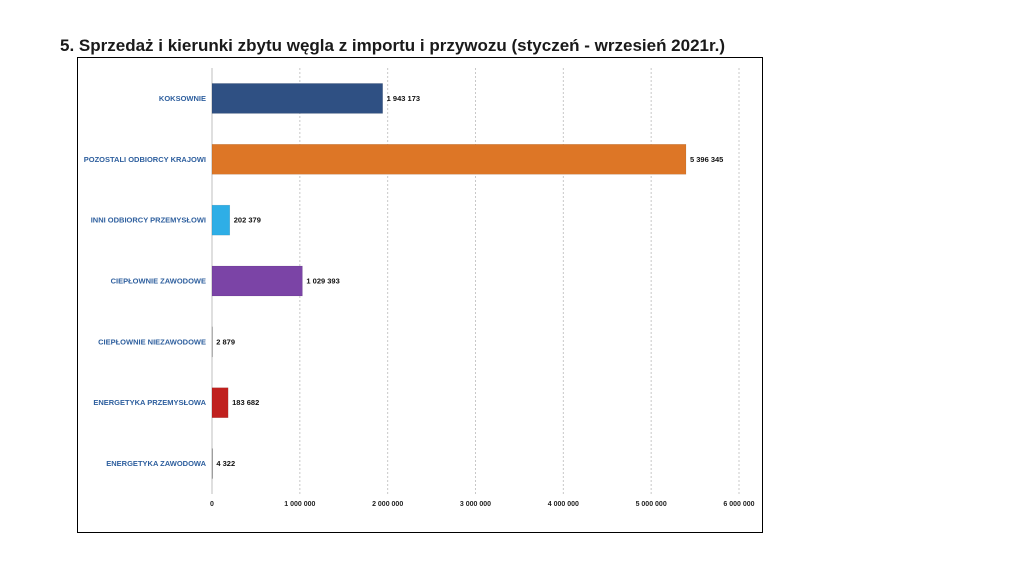  What do you see at coordinates (475, 504) in the screenshot?
I see `x-tick-label: 3 000 000` at bounding box center [475, 504].